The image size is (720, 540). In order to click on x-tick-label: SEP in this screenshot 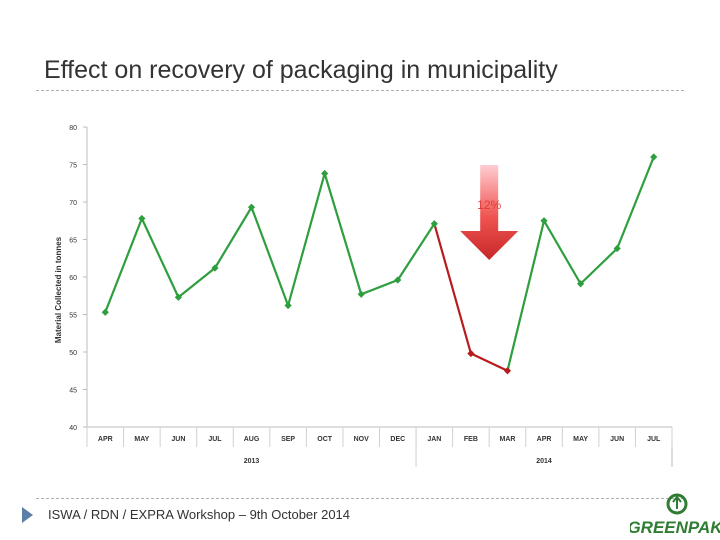, I will do `click(288, 439)`.